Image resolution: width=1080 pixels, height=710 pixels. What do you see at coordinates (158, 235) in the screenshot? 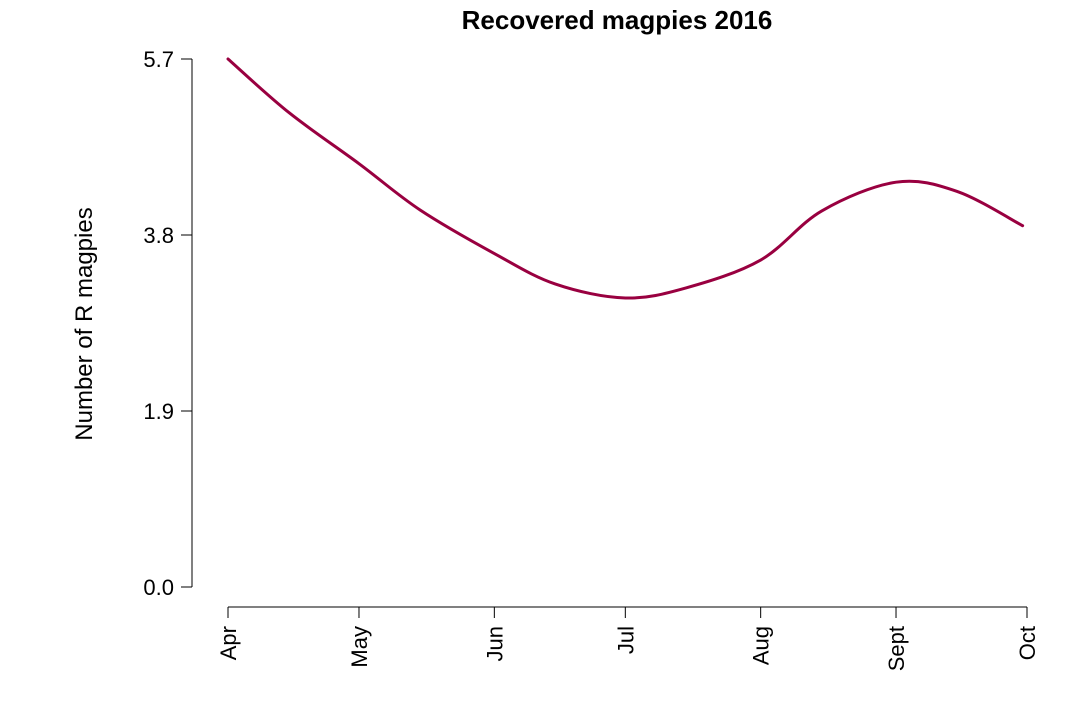
I see `y-tick-label: 3.8` at bounding box center [158, 235].